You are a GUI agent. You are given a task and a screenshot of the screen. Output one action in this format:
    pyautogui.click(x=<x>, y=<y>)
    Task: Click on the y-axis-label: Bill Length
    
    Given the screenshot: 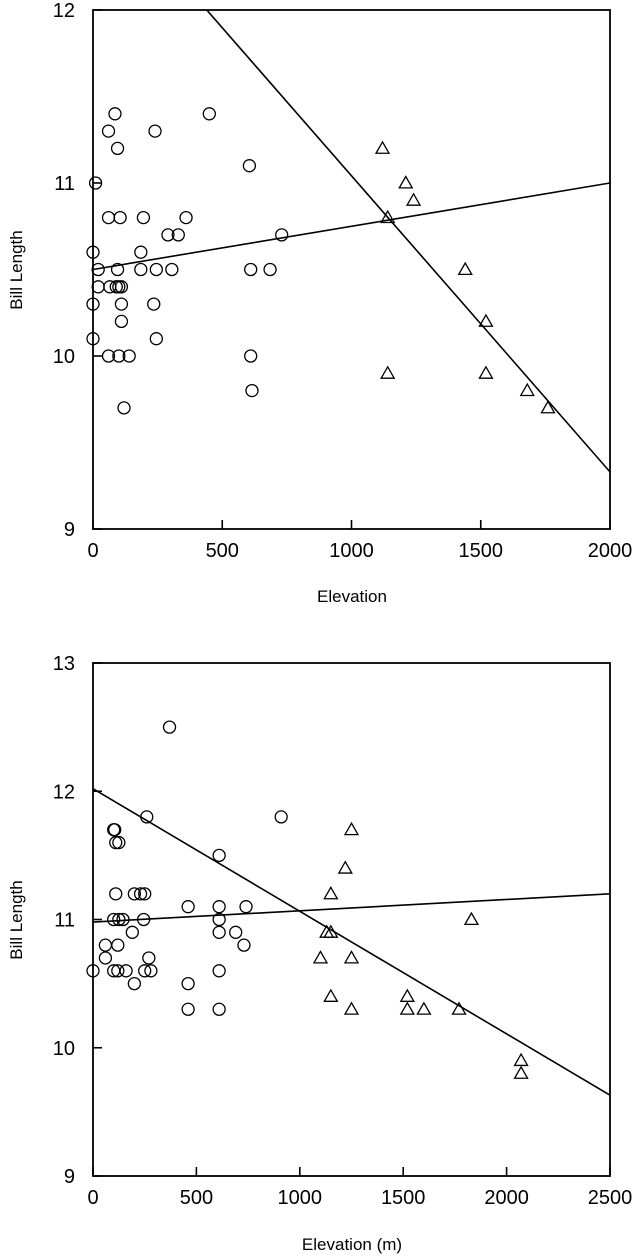 What is the action you would take?
    pyautogui.click(x=16, y=269)
    